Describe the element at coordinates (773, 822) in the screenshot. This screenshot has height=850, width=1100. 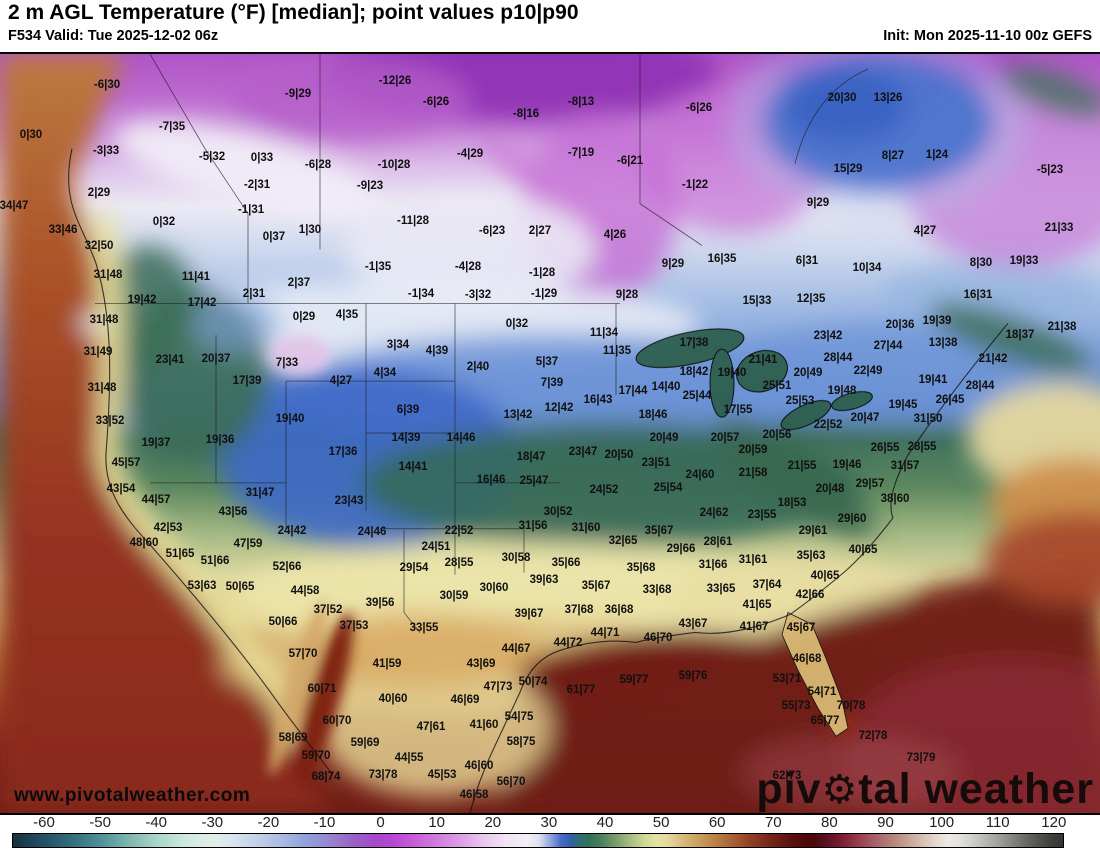
I see `colorbar-tick: 70` at that location.